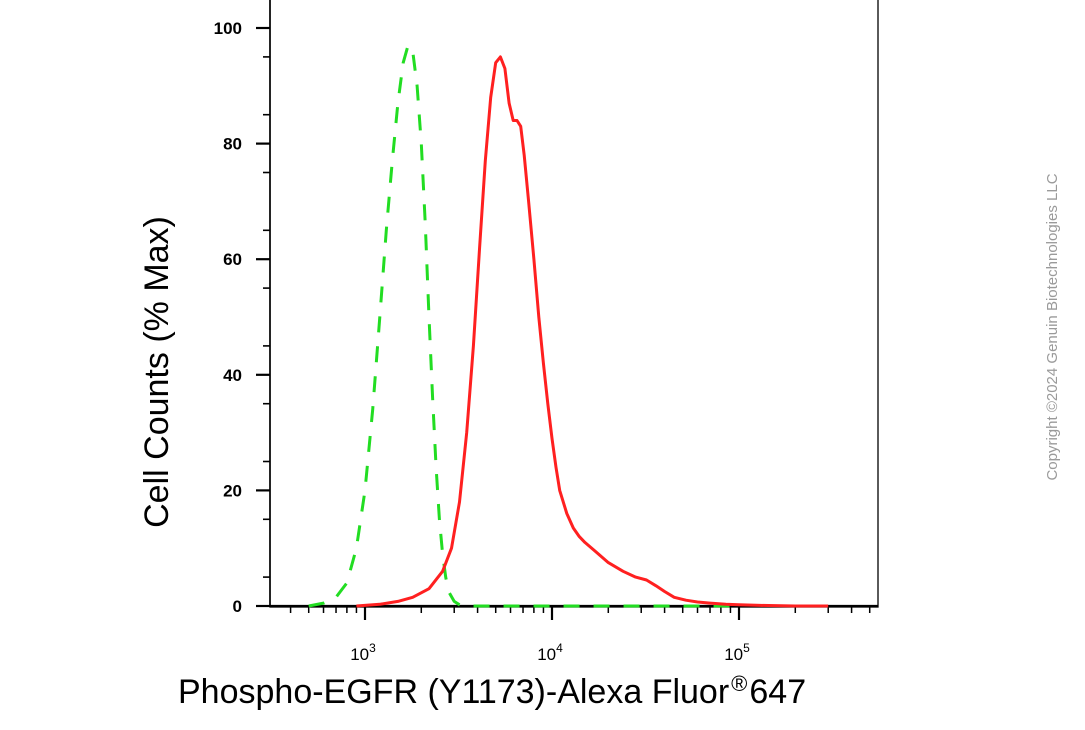 This screenshot has height=730, width=1085. Describe the element at coordinates (777, 692) in the screenshot. I see `x-axis-title-suffix: 647` at that location.